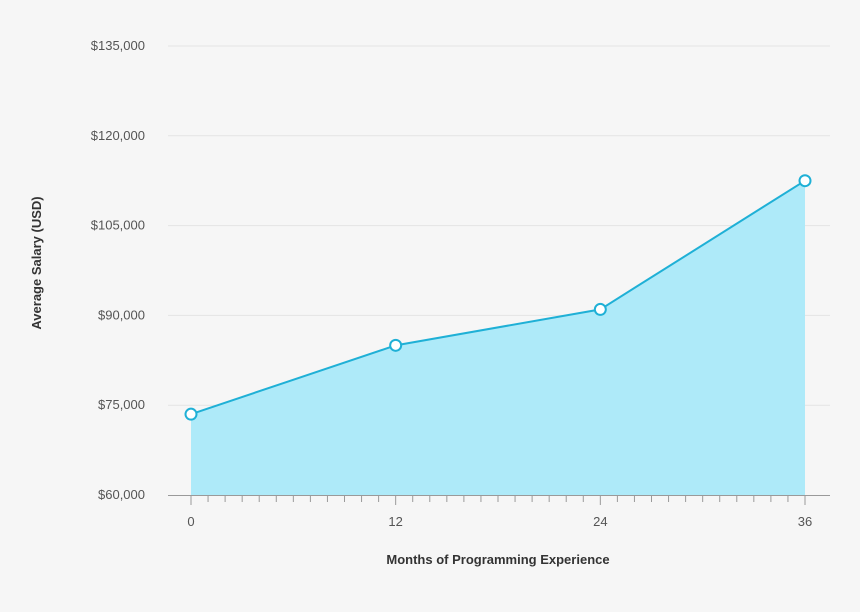  Describe the element at coordinates (118, 135) in the screenshot. I see `y-tick-label: $120,000` at that location.